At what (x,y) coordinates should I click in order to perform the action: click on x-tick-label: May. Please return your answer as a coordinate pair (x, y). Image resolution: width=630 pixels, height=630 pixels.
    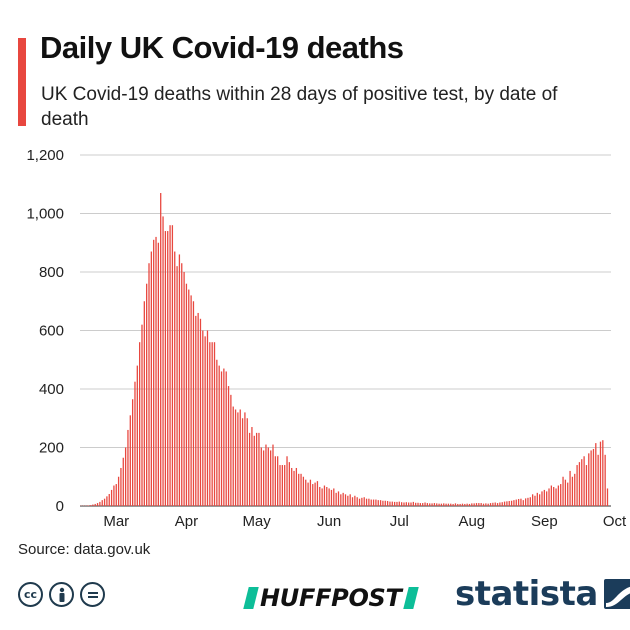
    Looking at the image, I should click on (256, 521).